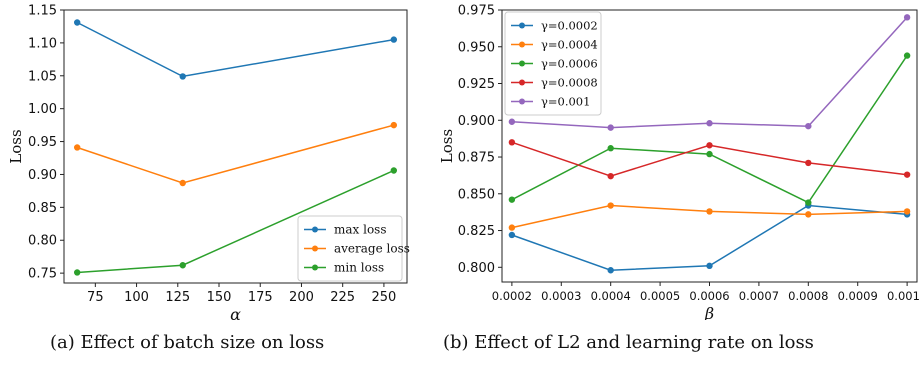 The width and height of the screenshot is (919, 379). I want to click on x-tick-label: 0.0004, so click(611, 296).